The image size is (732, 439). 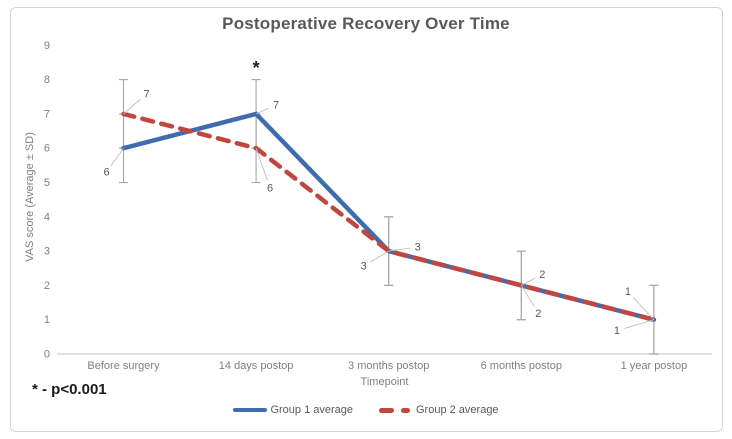 I want to click on y-tick-label: 5, so click(x=47, y=183).